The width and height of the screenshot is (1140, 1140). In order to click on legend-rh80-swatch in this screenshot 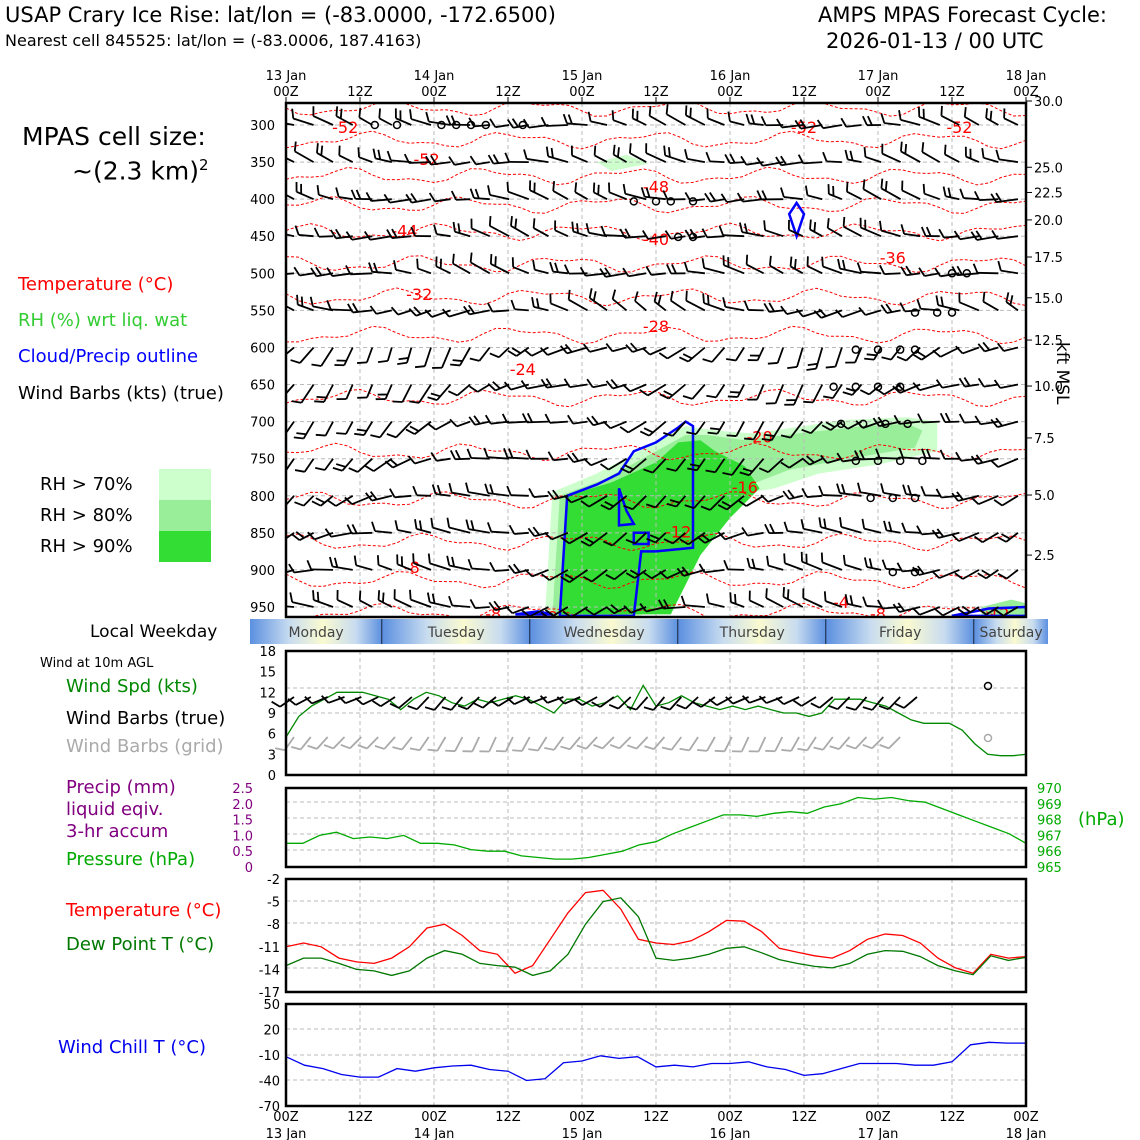, I will do `click(185, 515)`.